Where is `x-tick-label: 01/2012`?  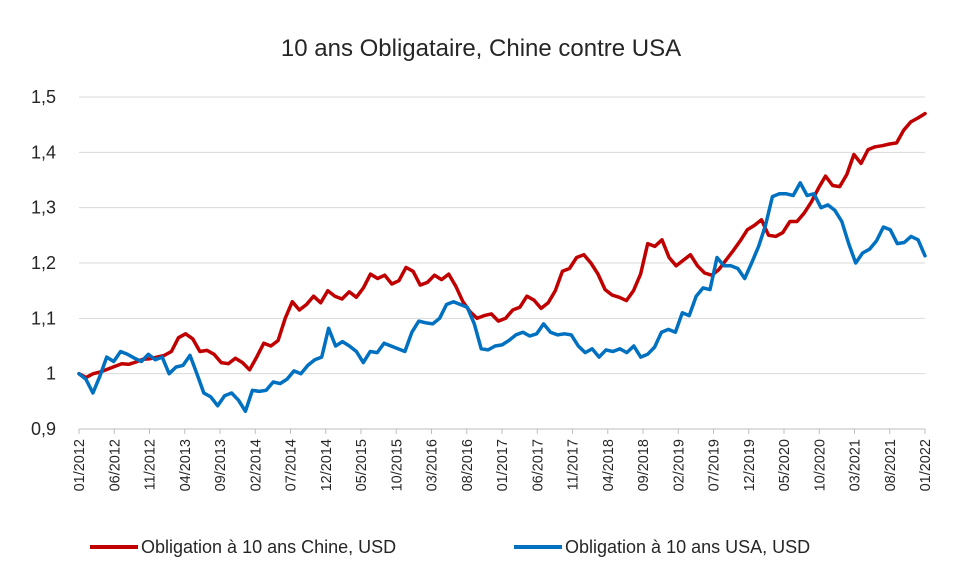 x-tick-label: 01/2012 is located at coordinates (80, 465).